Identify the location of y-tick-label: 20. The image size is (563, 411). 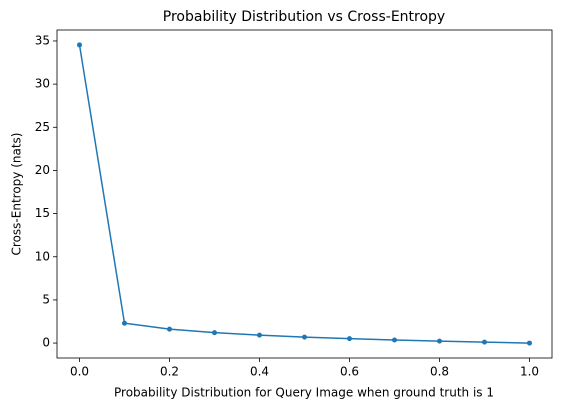
(42, 170).